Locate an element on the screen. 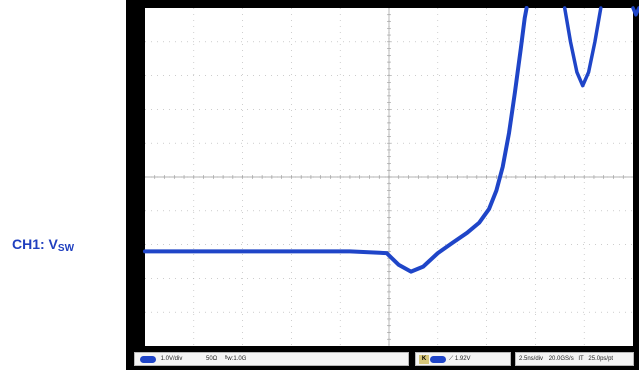  bandwidth-limit: ᴮw:1.0G is located at coordinates (235, 359).